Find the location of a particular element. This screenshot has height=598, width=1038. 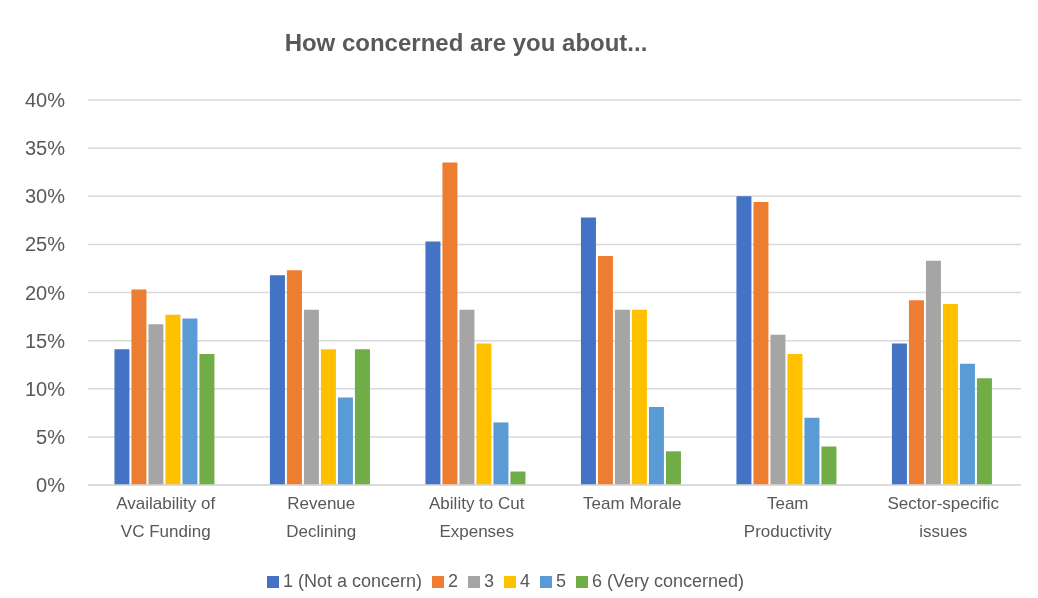

x-tick-label: Team Morale is located at coordinates (632, 503).